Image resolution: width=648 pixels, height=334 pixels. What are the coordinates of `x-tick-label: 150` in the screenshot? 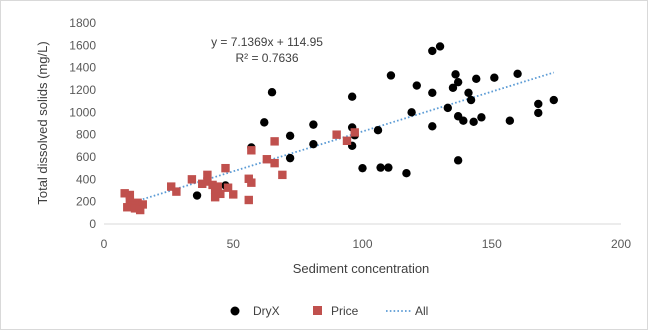 It's located at (492, 244).